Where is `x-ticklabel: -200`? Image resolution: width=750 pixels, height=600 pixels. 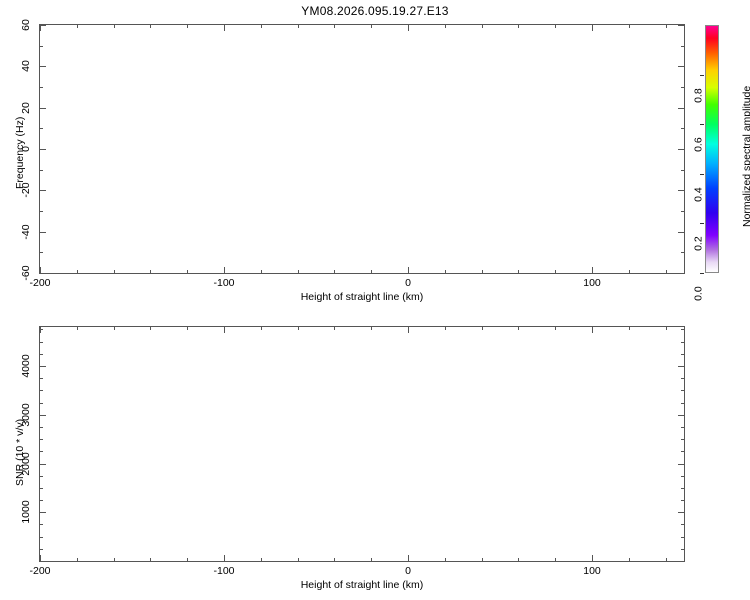 x-ticklabel: -200 is located at coordinates (40, 571).